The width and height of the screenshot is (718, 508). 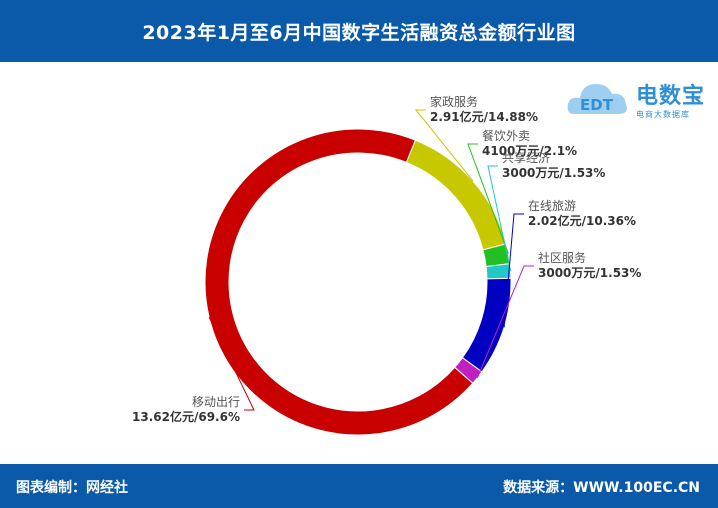 I want to click on slice-value-label-5: 13.62亿元/69.6%, so click(x=186, y=416).